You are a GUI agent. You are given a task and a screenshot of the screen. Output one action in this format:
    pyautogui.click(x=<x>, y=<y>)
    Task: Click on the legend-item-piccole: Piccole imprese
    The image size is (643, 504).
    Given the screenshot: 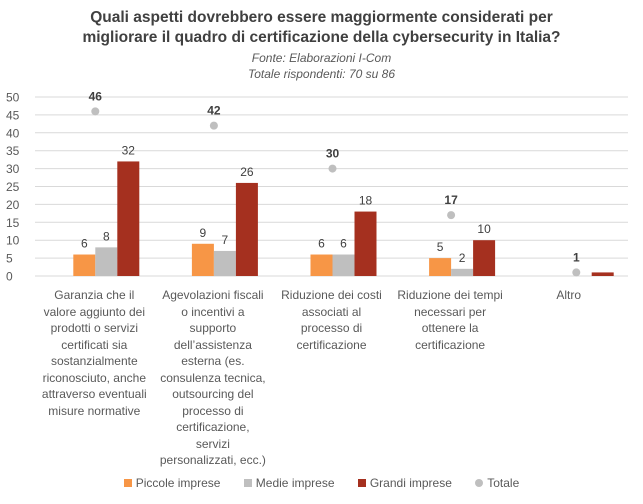 What is the action you would take?
    pyautogui.click(x=172, y=483)
    